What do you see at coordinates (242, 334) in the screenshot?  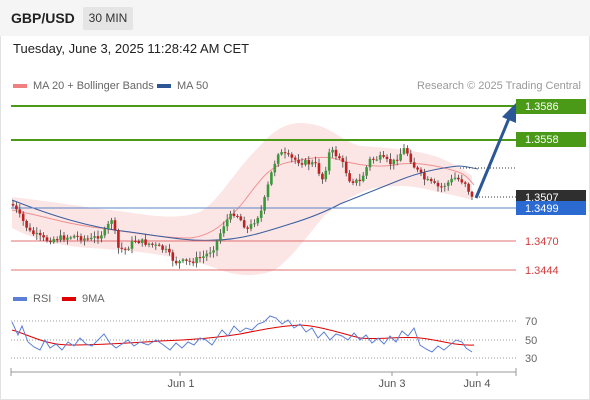 I see `rsi-line` at bounding box center [242, 334].